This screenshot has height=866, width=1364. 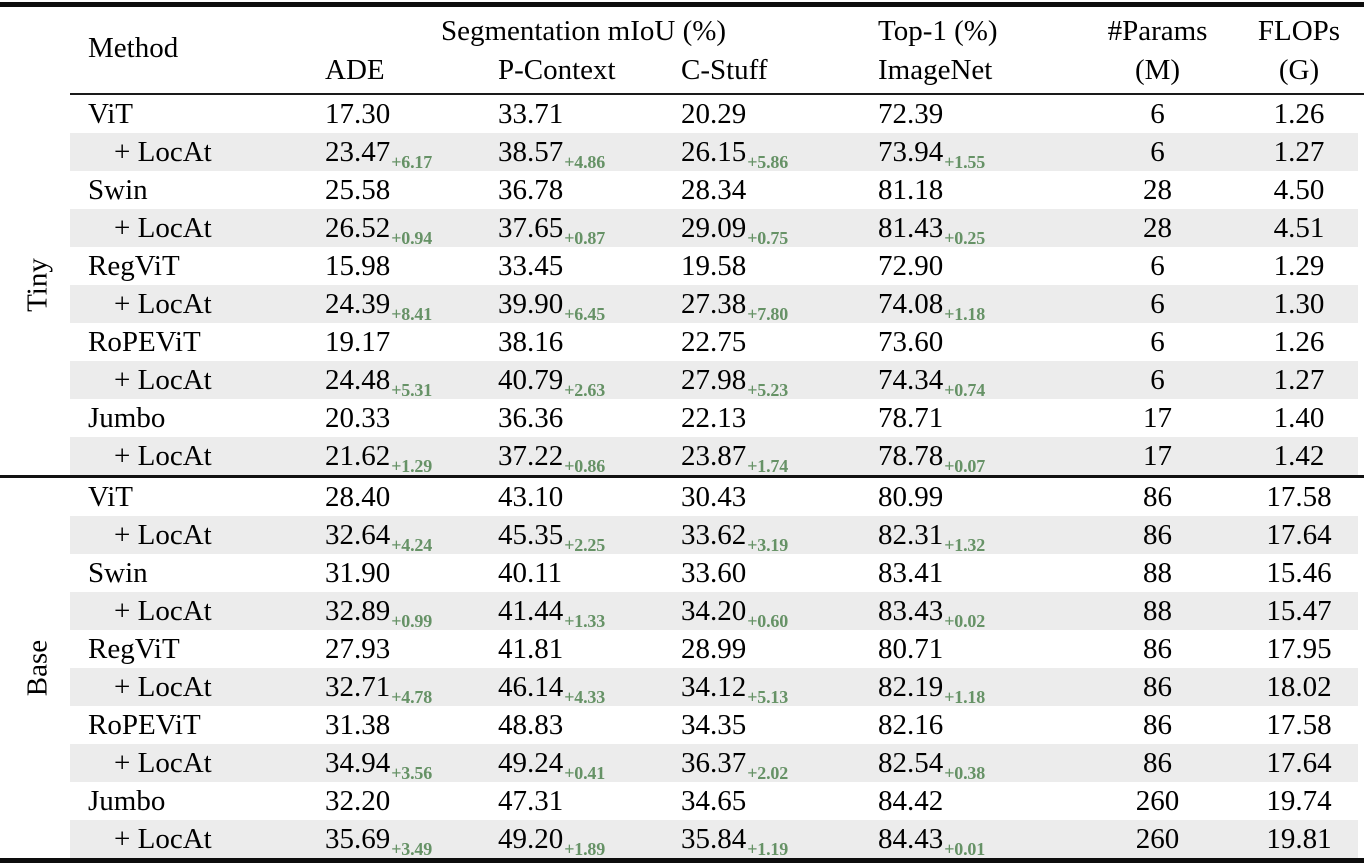 What do you see at coordinates (768, 773) in the screenshot?
I see `improvement-delta: +2.02` at bounding box center [768, 773].